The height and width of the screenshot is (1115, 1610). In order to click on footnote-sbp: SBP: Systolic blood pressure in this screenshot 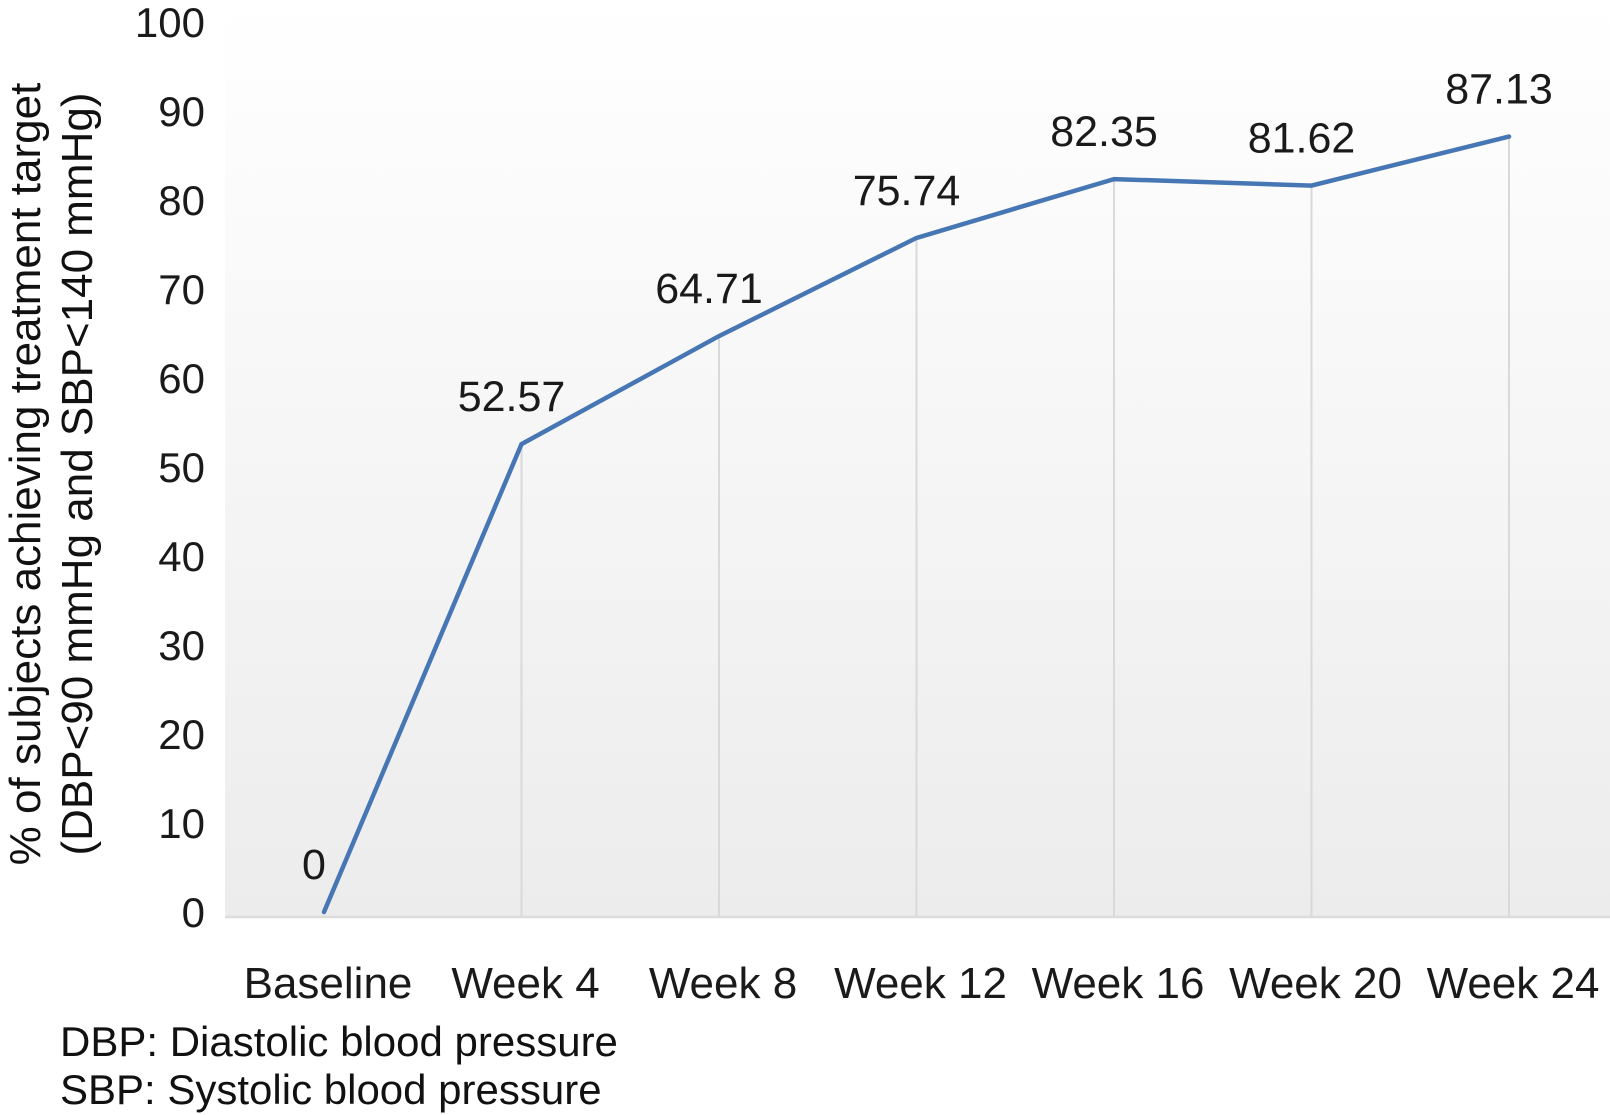, I will do `click(331, 1089)`.